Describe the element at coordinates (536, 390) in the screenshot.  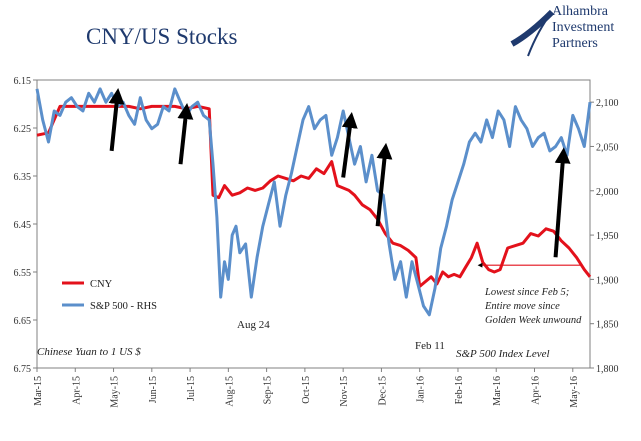
I see `x-tick-label: Apr-16` at that location.